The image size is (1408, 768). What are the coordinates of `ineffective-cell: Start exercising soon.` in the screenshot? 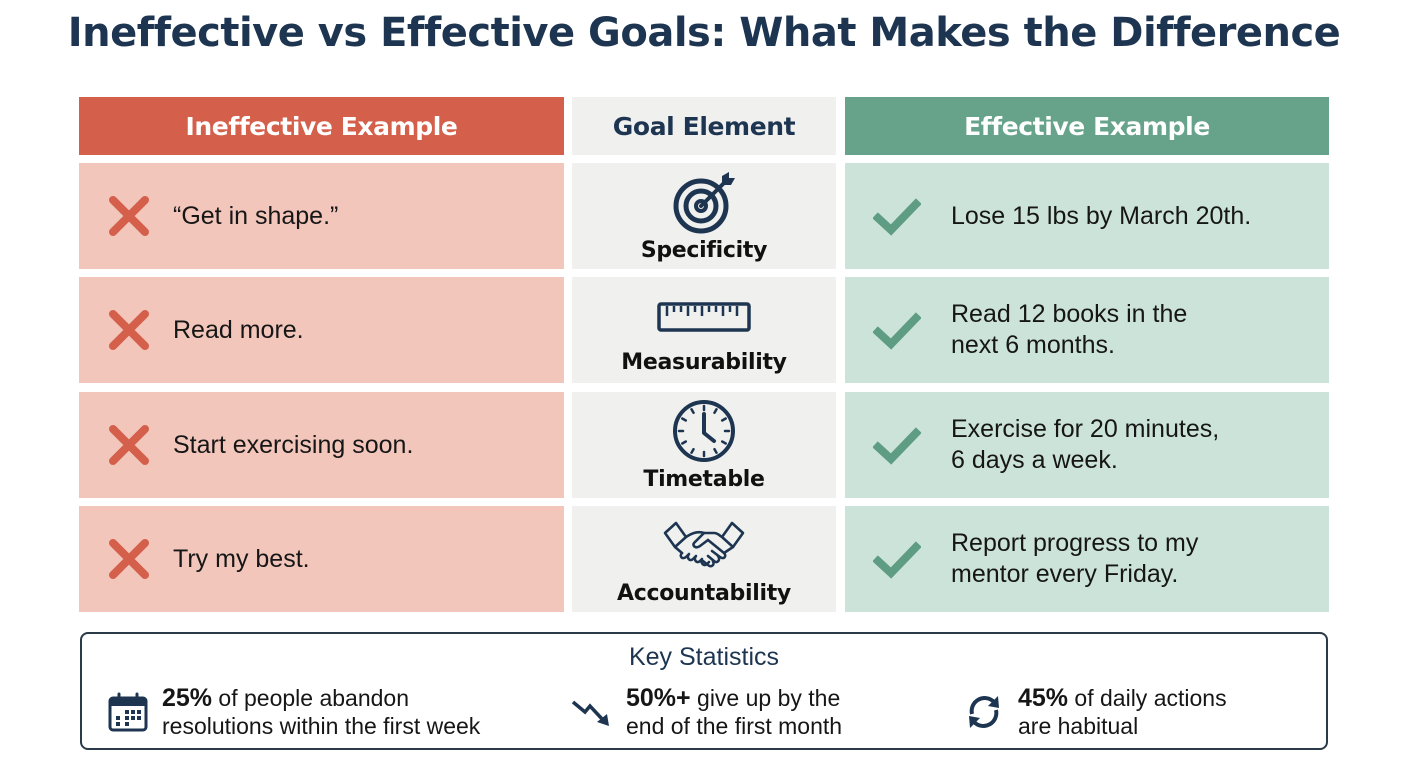 It's located at (321, 445).